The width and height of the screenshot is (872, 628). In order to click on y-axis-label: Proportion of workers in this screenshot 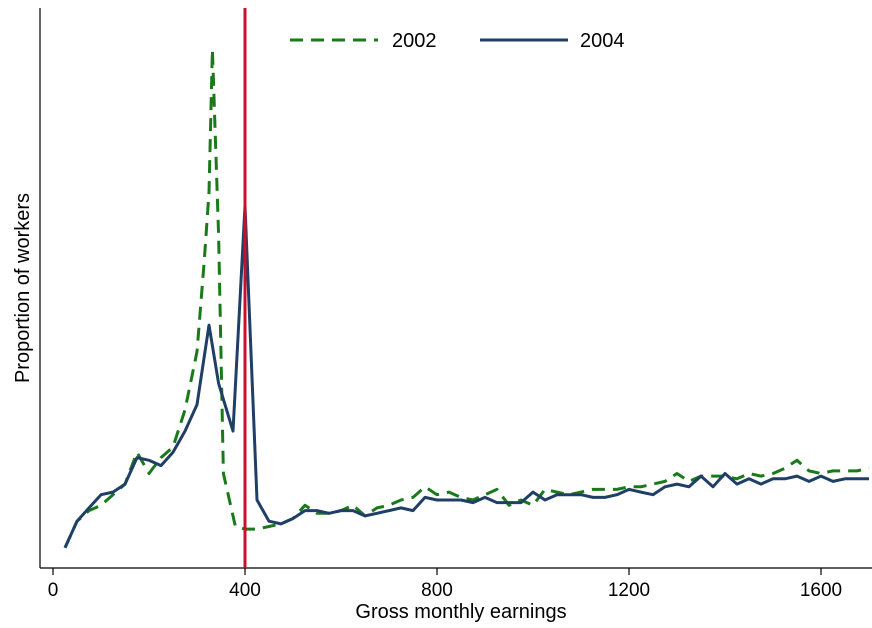, I will do `click(23, 288)`.